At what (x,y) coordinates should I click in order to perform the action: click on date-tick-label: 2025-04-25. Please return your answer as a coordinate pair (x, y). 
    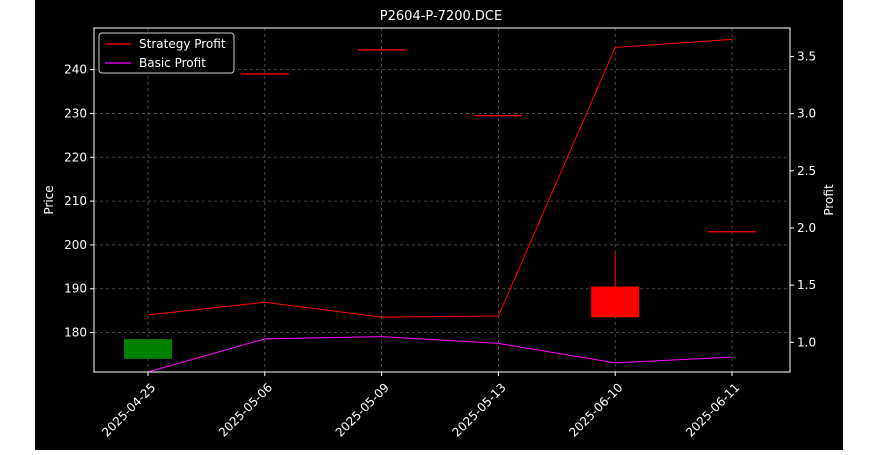
    Looking at the image, I should click on (128, 409).